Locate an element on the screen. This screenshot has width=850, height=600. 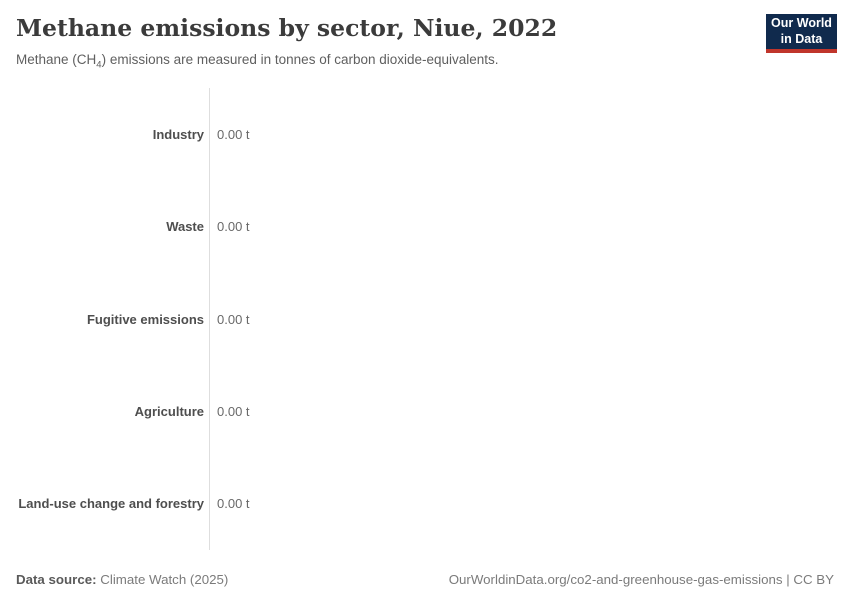
subtitle-text-pre: Methane (CH is located at coordinates (56, 59).